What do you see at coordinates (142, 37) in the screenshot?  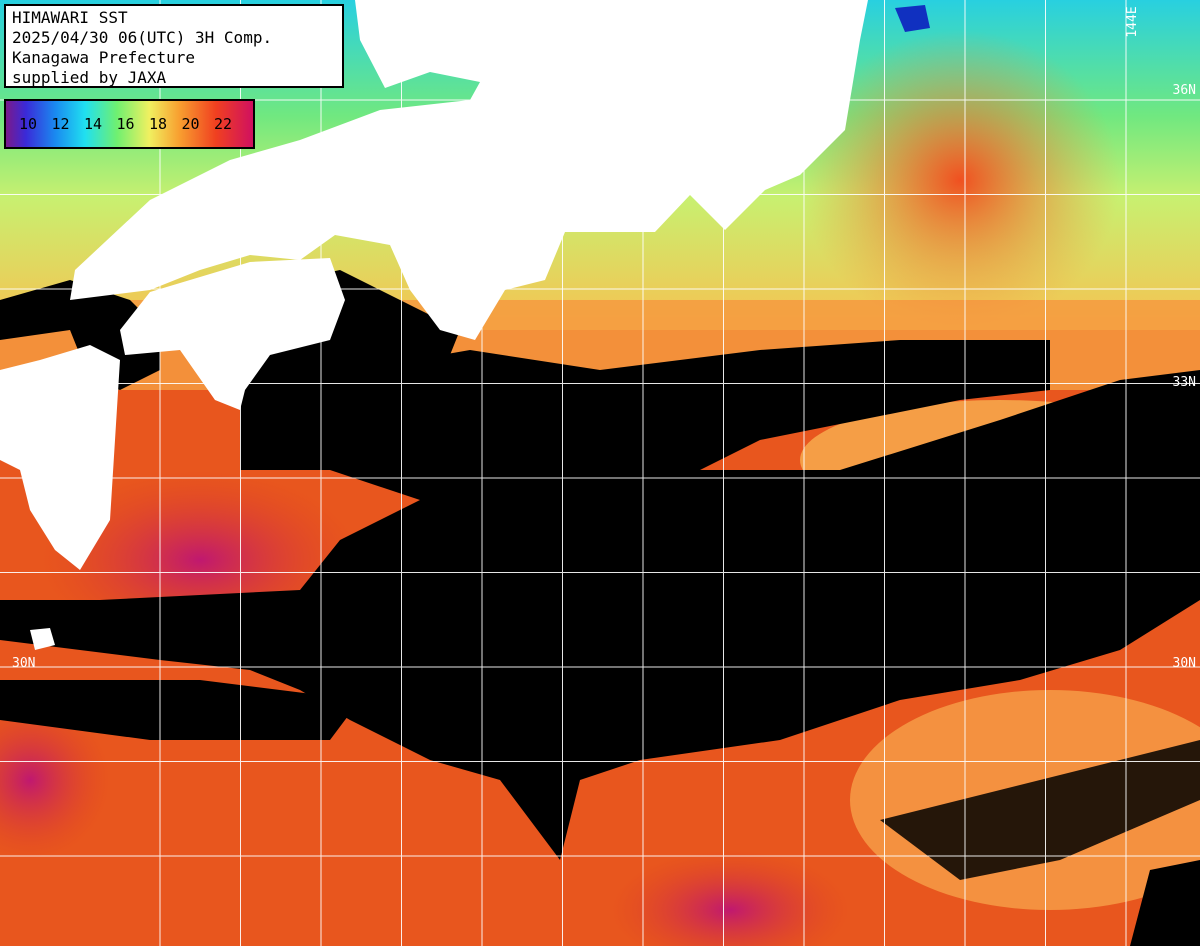 I see `title-line: 2025/04/30 06(UTC) 3H Comp.` at bounding box center [142, 37].